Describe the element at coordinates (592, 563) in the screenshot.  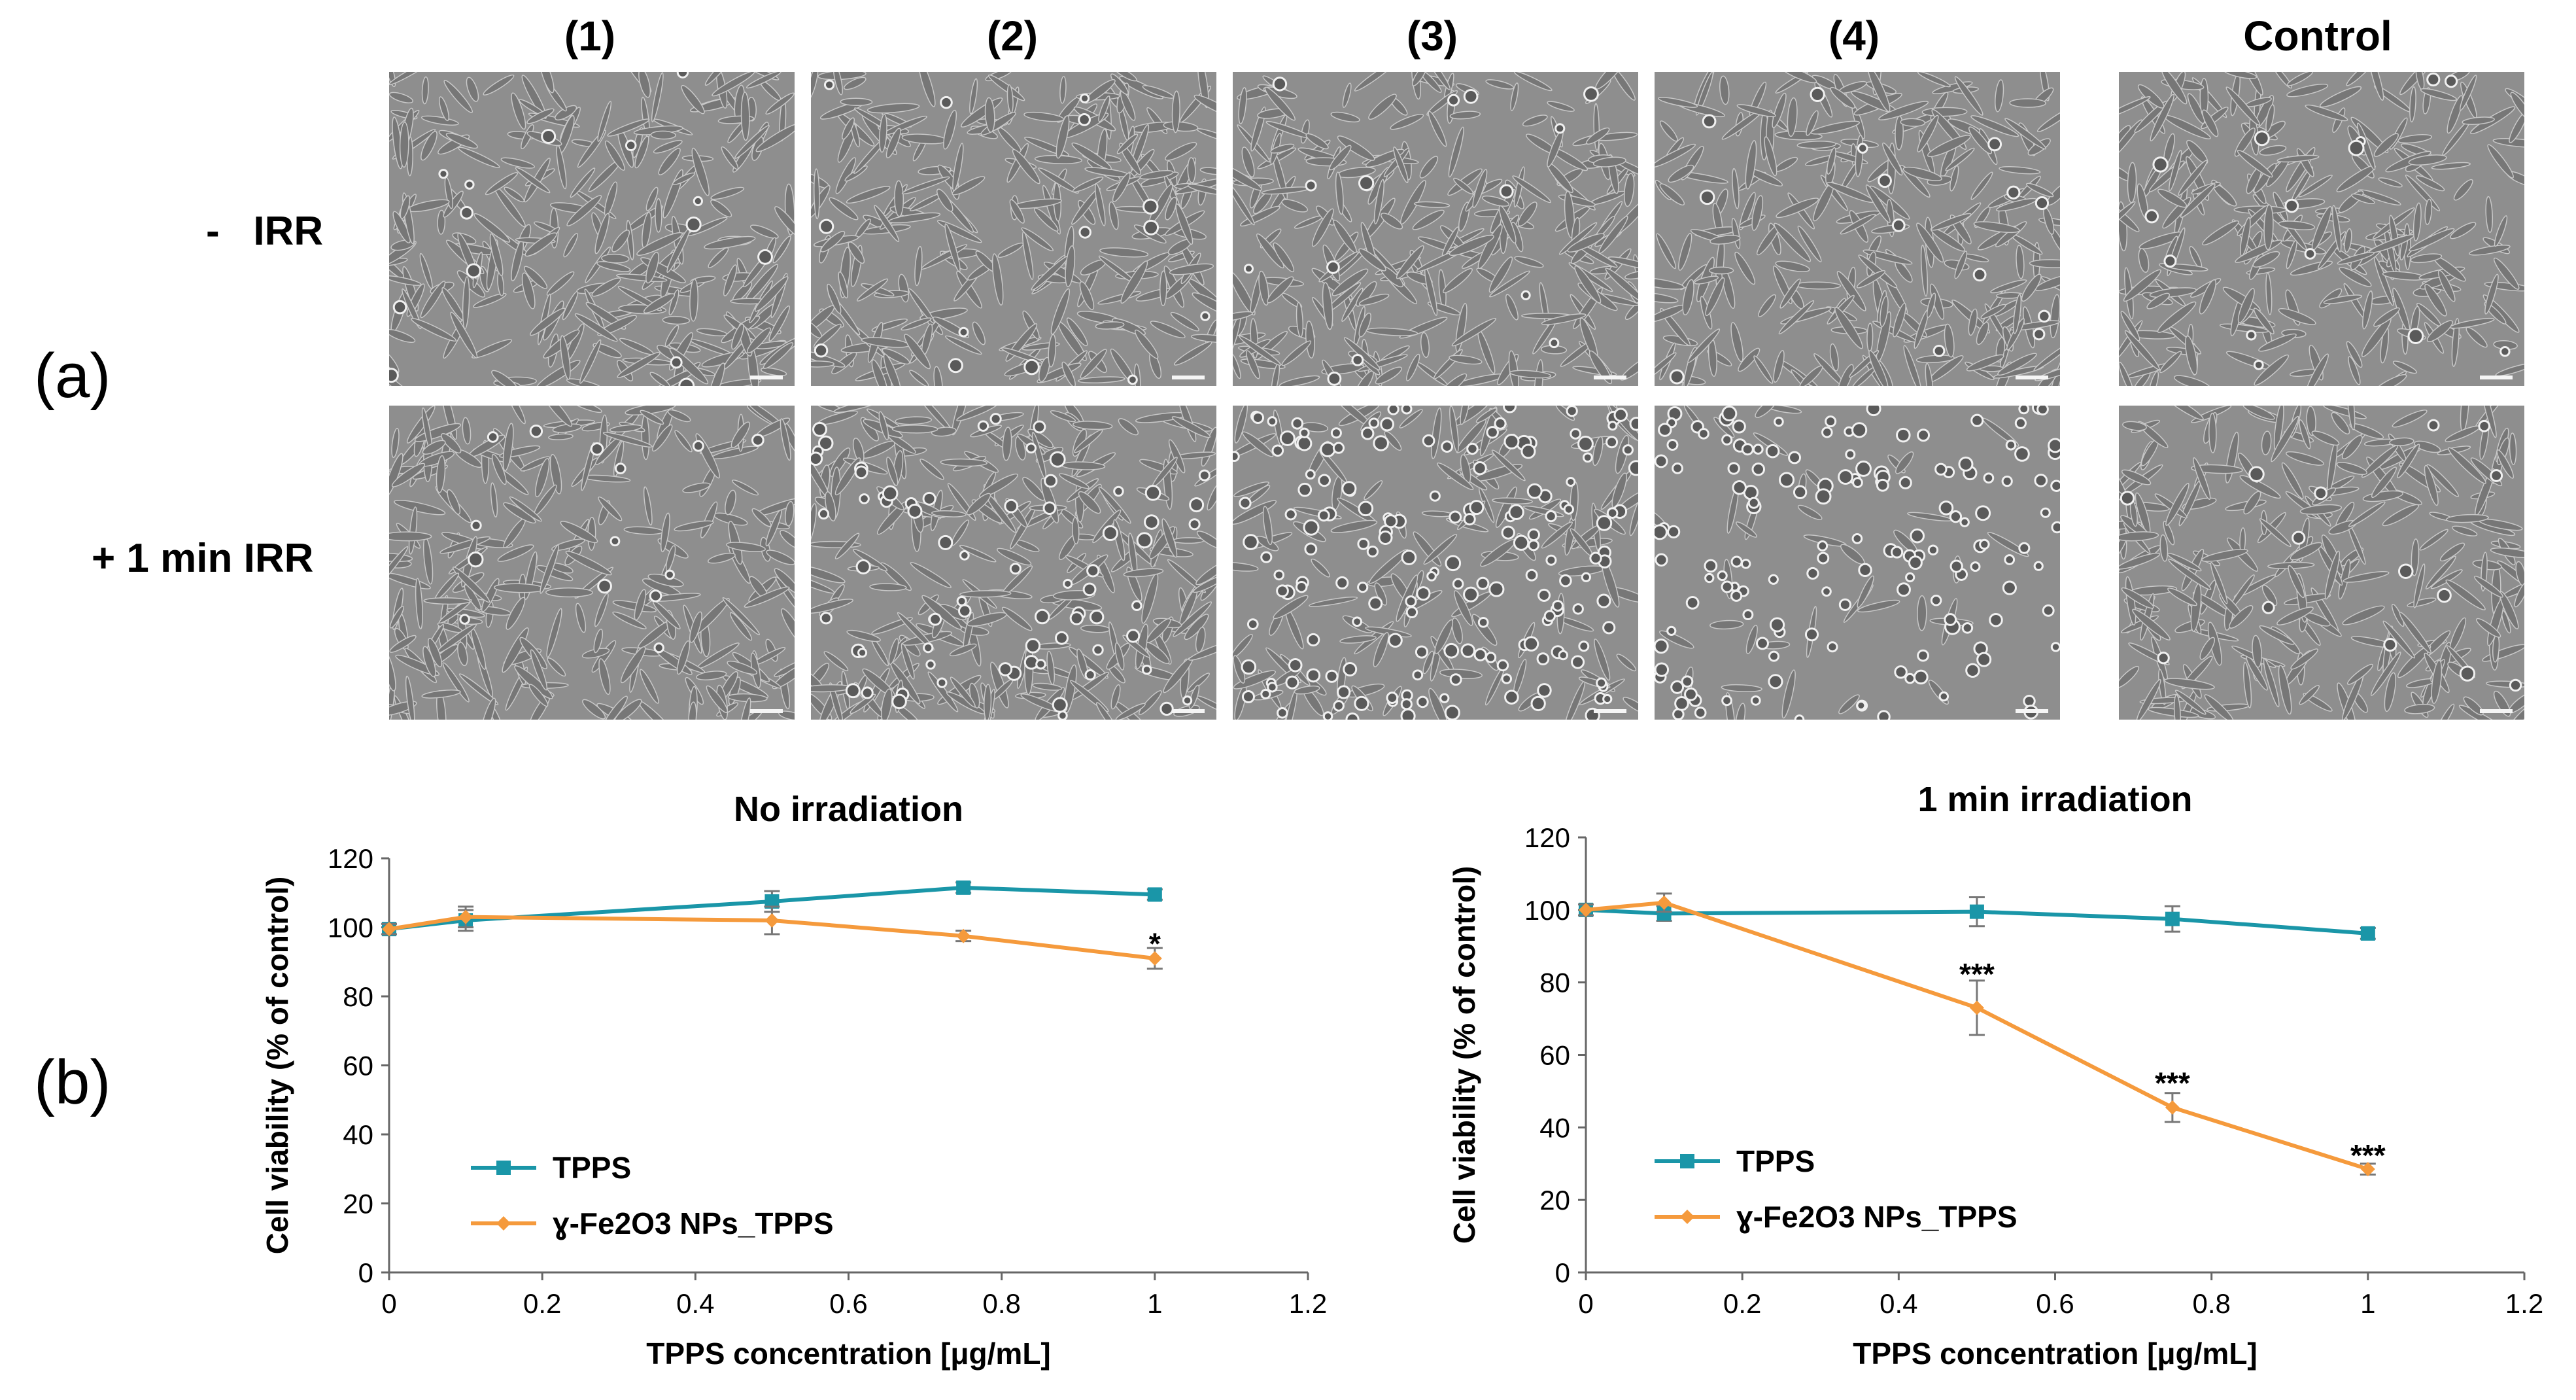
I see `micrograph-r2-c1` at that location.